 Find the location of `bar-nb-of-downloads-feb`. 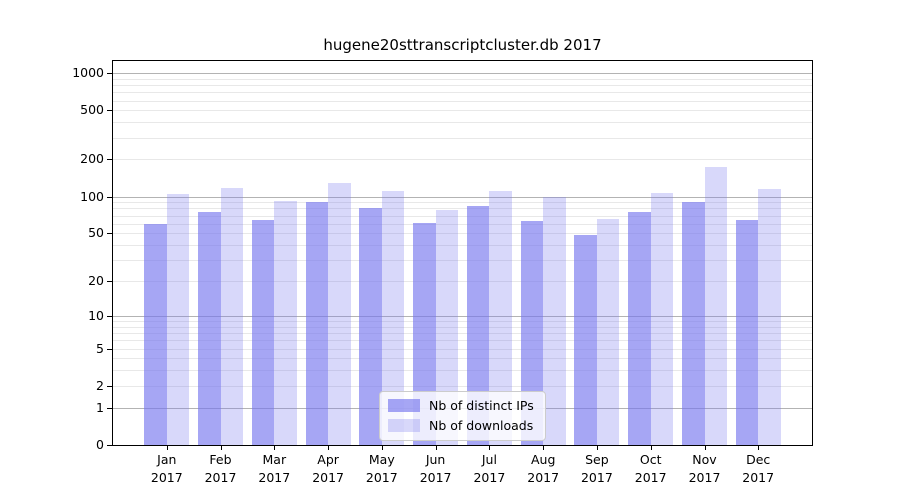

bar-nb-of-downloads-feb is located at coordinates (231, 316).